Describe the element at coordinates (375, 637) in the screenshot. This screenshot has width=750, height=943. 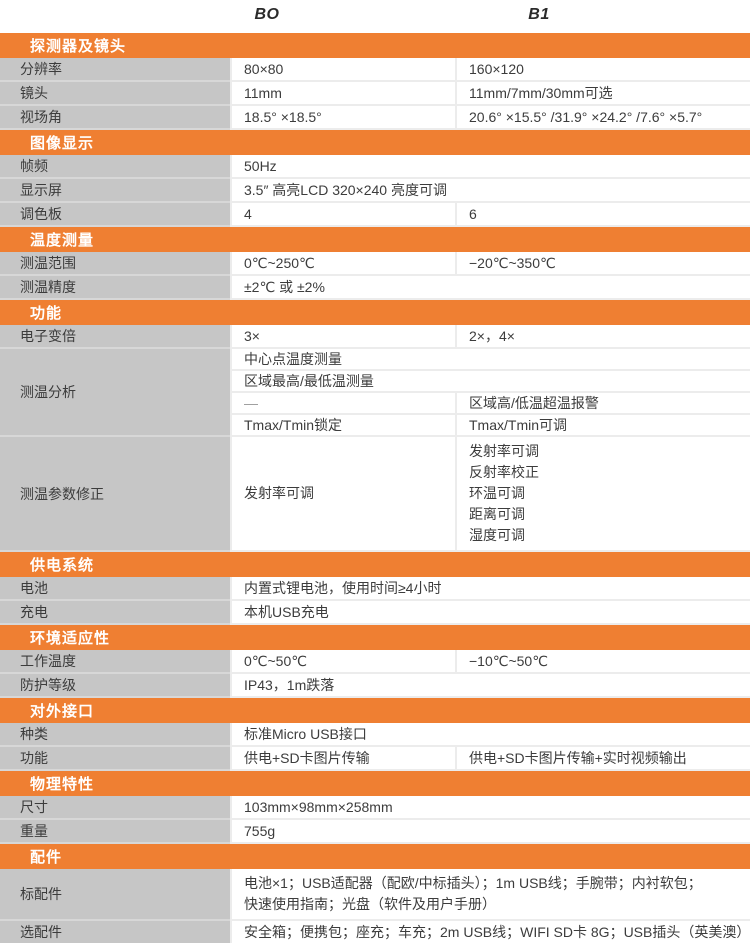
I see `section-header: 环境适应性` at that location.